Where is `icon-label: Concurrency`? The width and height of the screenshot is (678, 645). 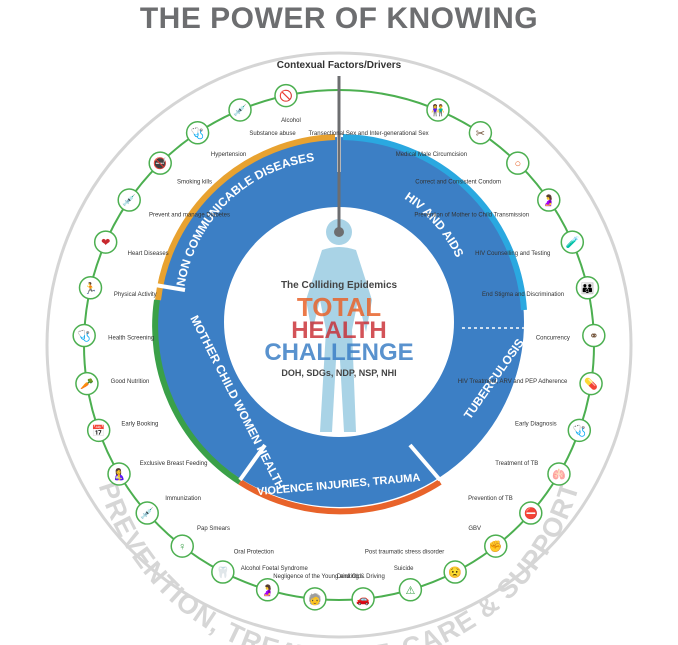
icon-label: Concurrency is located at coordinates (553, 338).